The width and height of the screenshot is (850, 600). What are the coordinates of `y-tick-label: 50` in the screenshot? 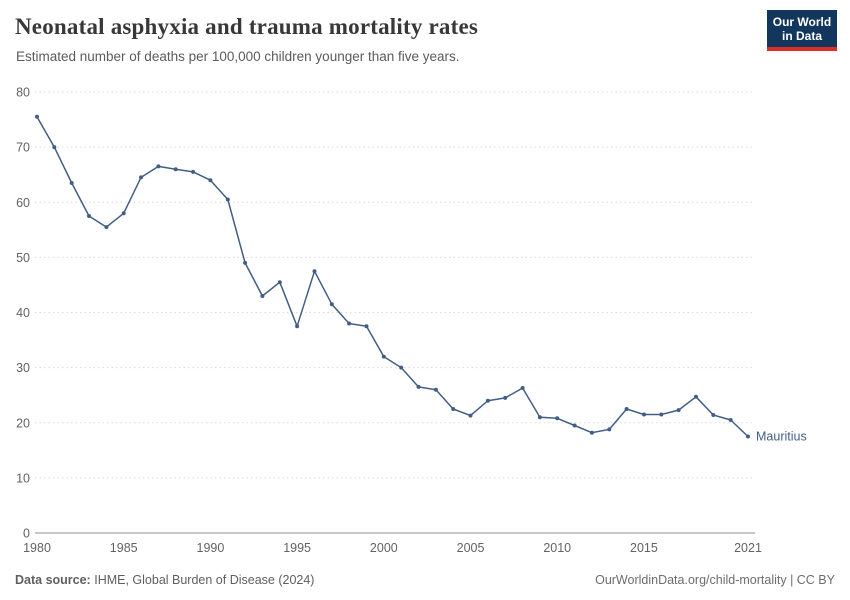 It's located at (23, 258).